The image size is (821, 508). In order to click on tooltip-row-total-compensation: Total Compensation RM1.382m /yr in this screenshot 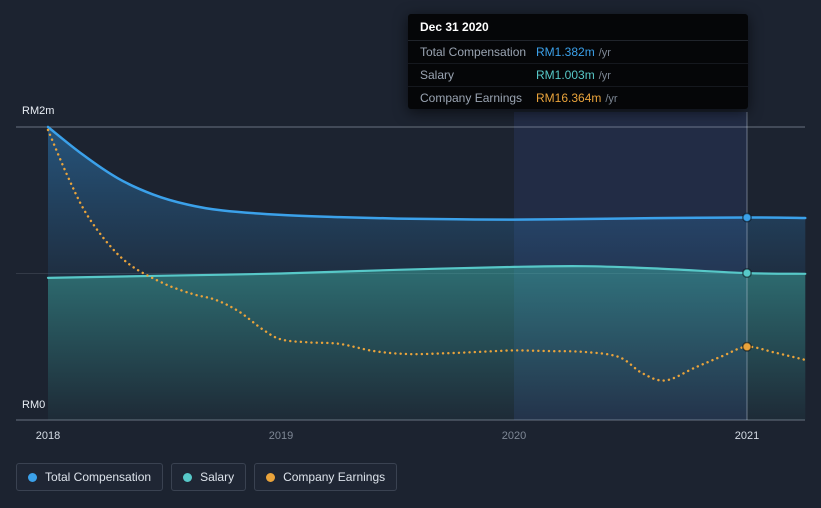, I will do `click(578, 52)`.